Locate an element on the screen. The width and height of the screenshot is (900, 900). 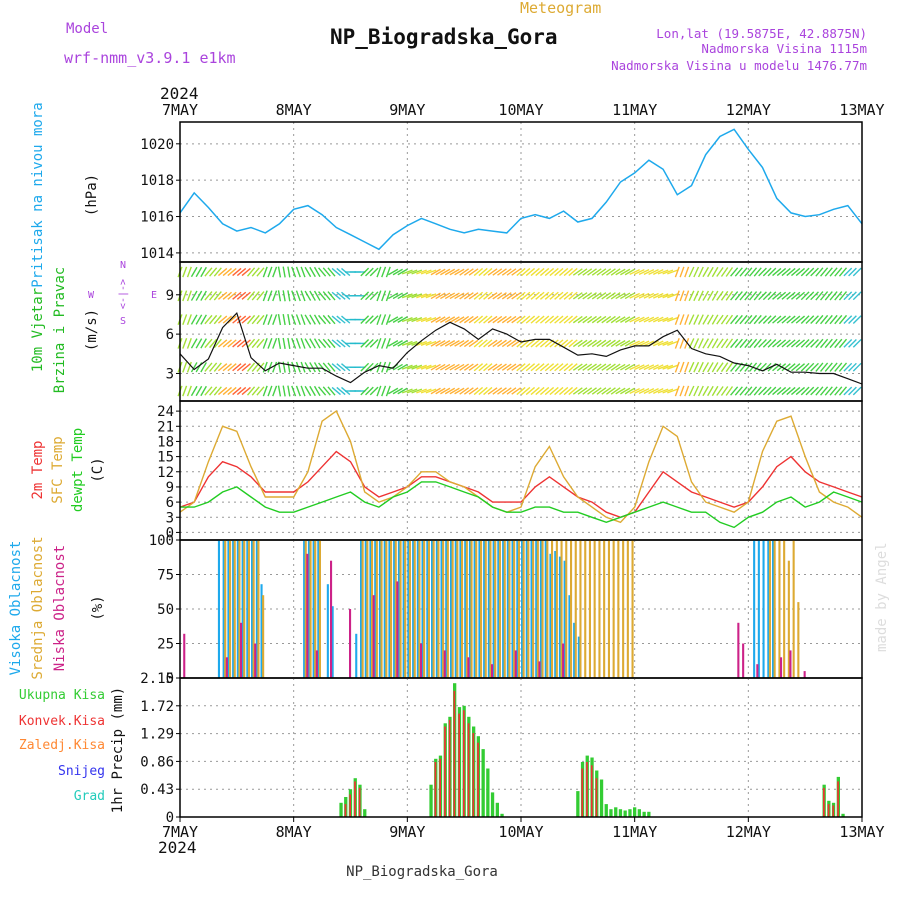
direction-west-label: W is located at coordinates (91, 295).